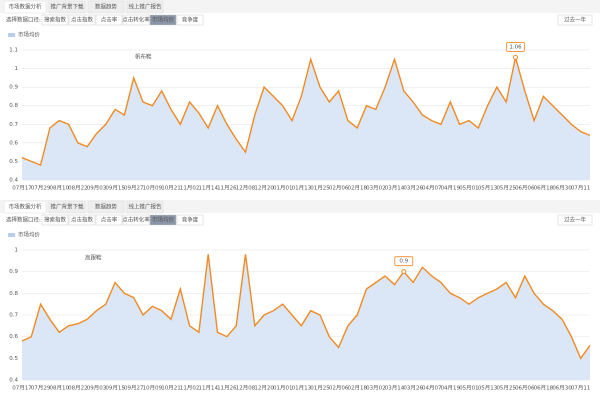  I want to click on y-tick-label: 0.9, so click(13, 88).